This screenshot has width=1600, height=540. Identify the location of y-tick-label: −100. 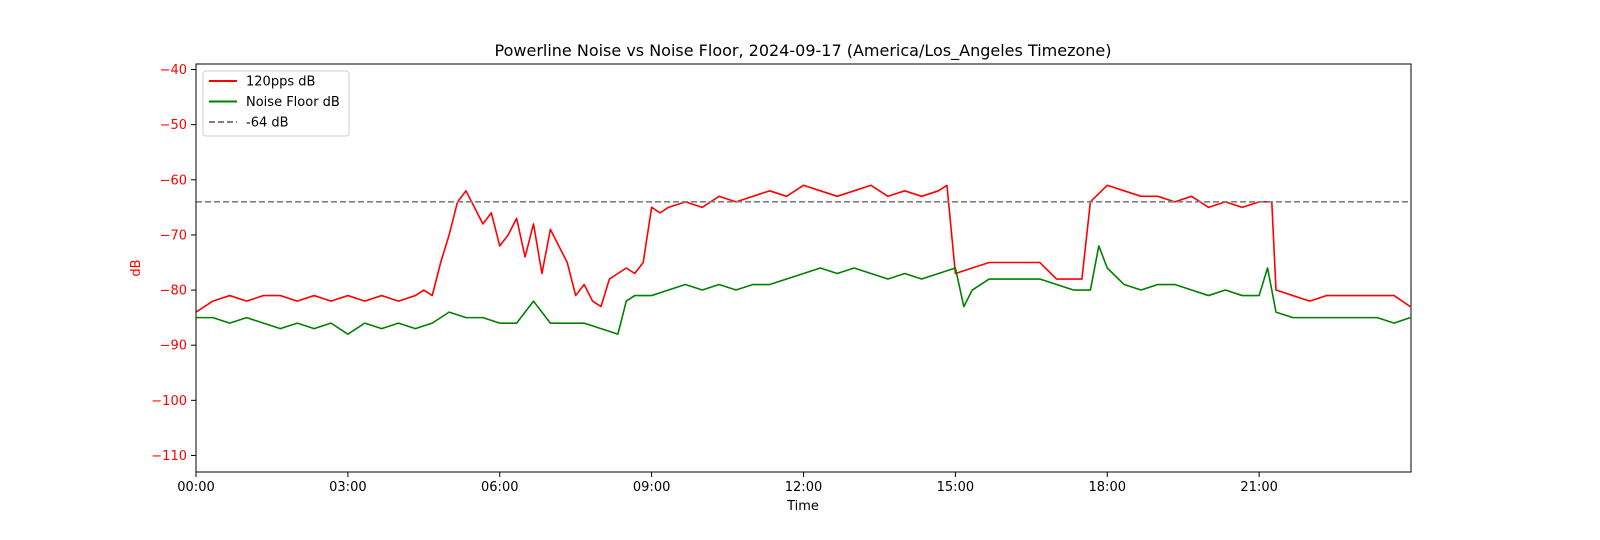
(169, 401).